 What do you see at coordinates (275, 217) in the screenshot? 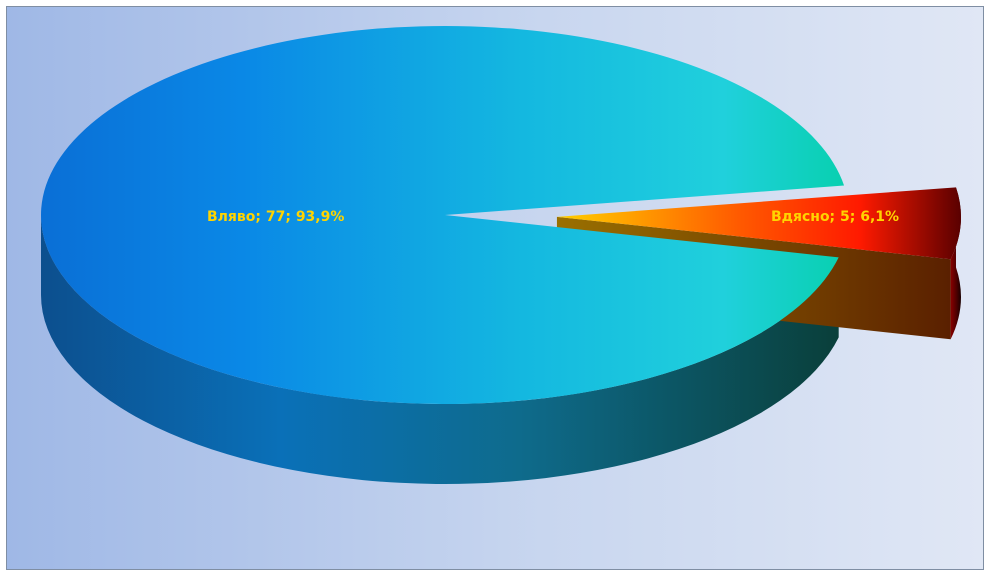
I see `slice-label-vlyavo: Вляво; 77; 93,9%` at bounding box center [275, 217].